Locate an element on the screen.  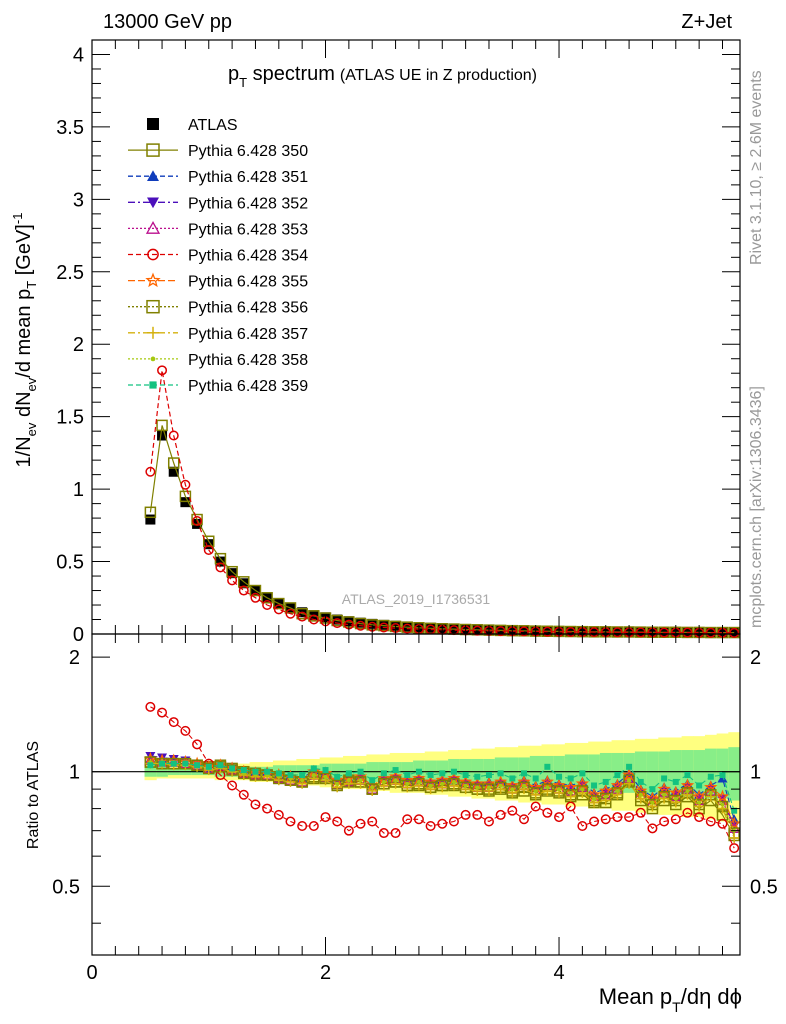
legend-label: Pythia 6.428 358 is located at coordinates (248, 360).